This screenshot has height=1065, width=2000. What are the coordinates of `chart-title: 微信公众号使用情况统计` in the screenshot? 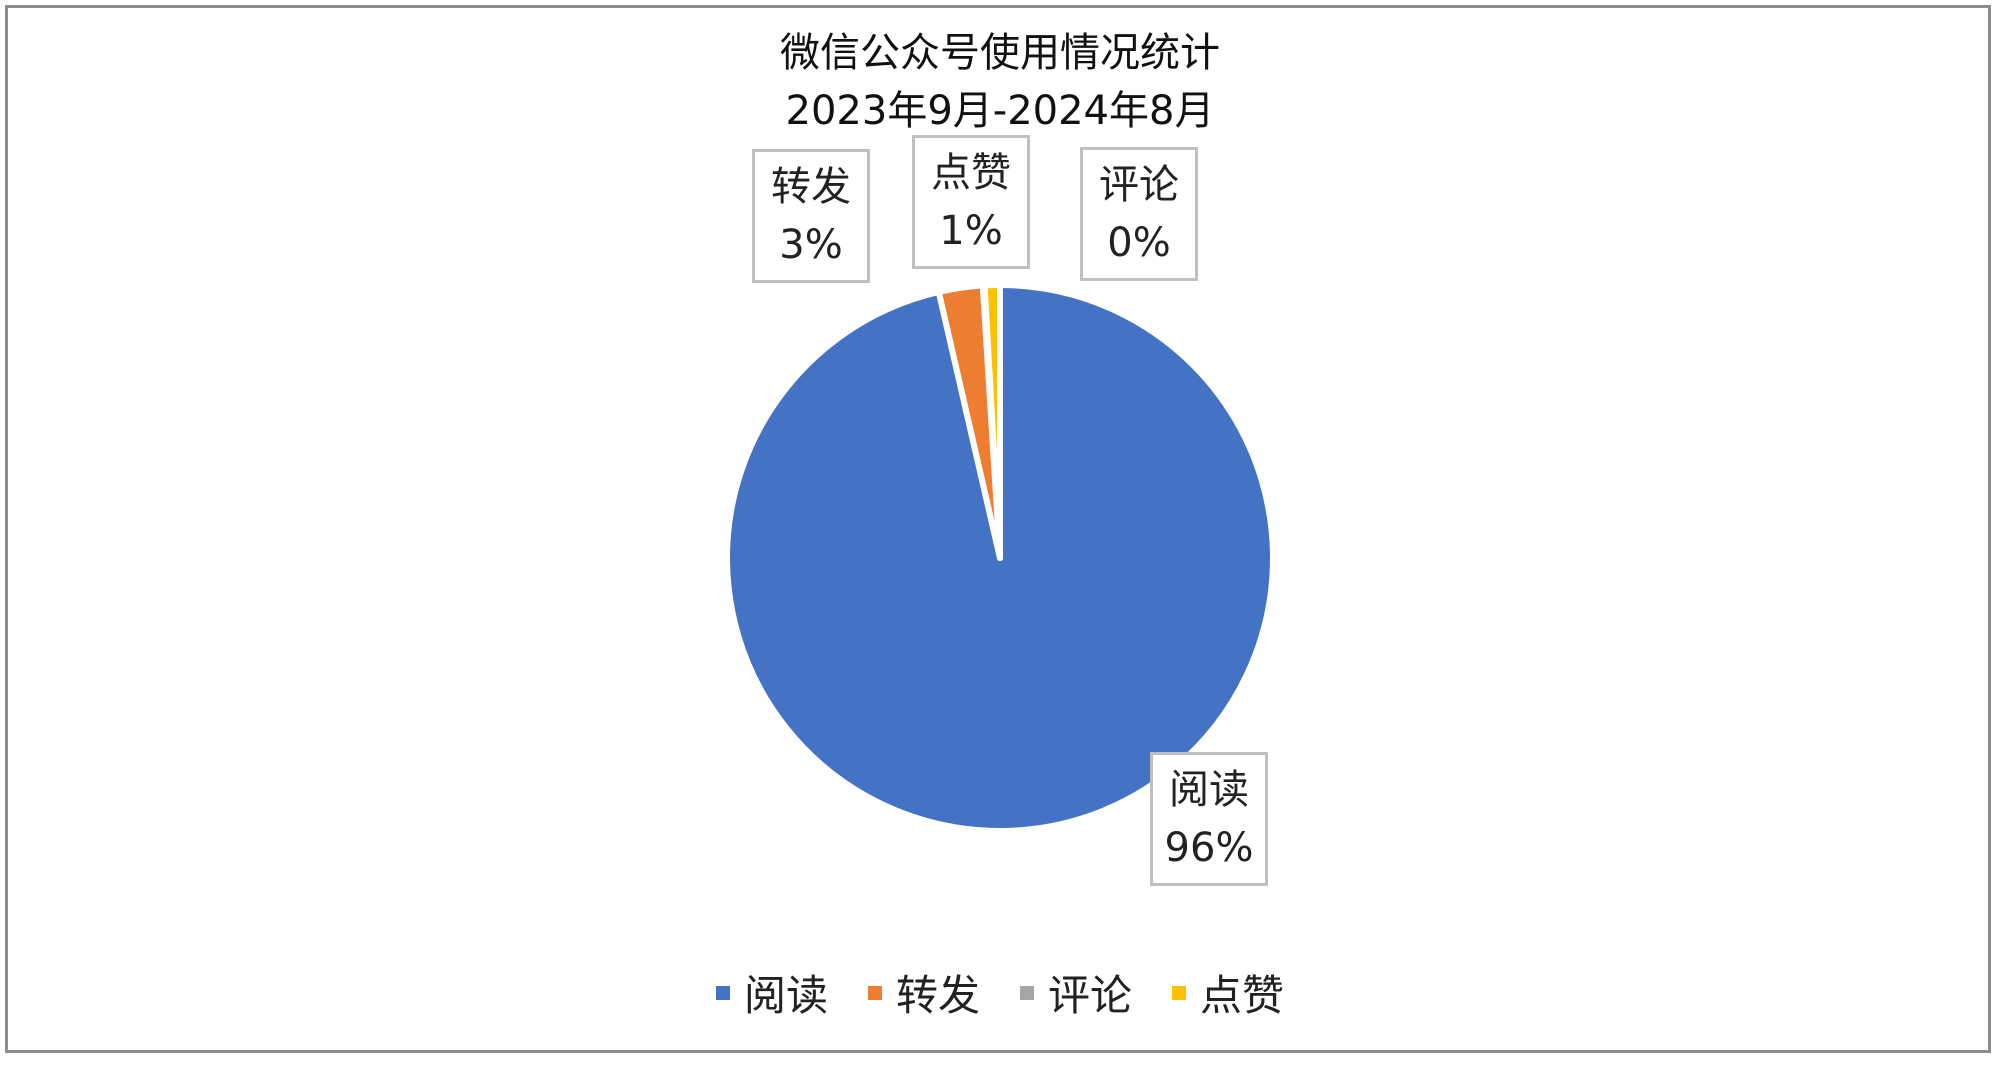 It's located at (1000, 53).